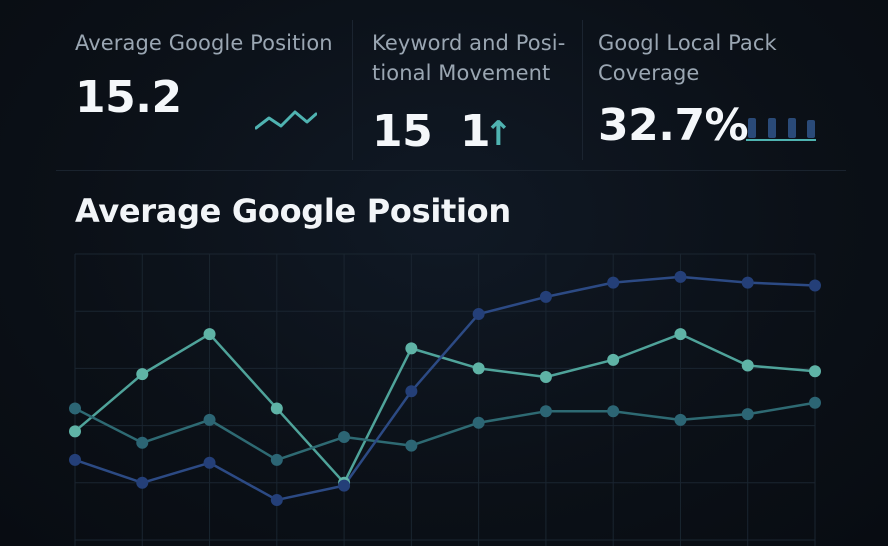 Image resolution: width=888 pixels, height=546 pixels. Describe the element at coordinates (498, 134) in the screenshot. I see `up-arrow-icon: ↑` at that location.